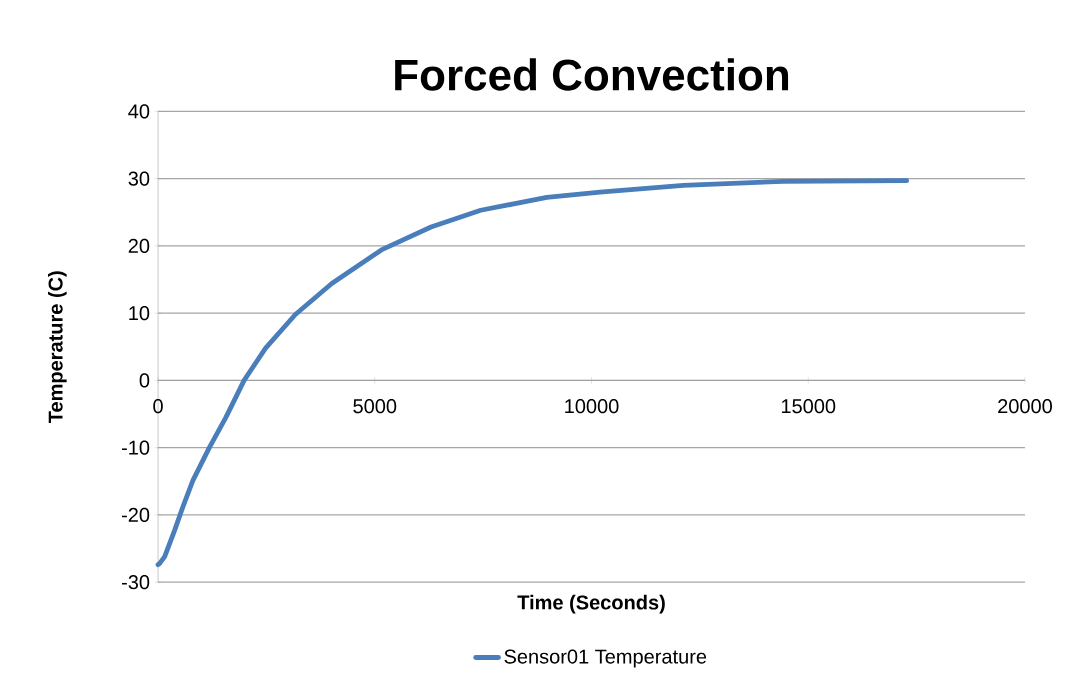 The width and height of the screenshot is (1087, 684). What do you see at coordinates (808, 406) in the screenshot?
I see `x-tick-label: 15000` at bounding box center [808, 406].